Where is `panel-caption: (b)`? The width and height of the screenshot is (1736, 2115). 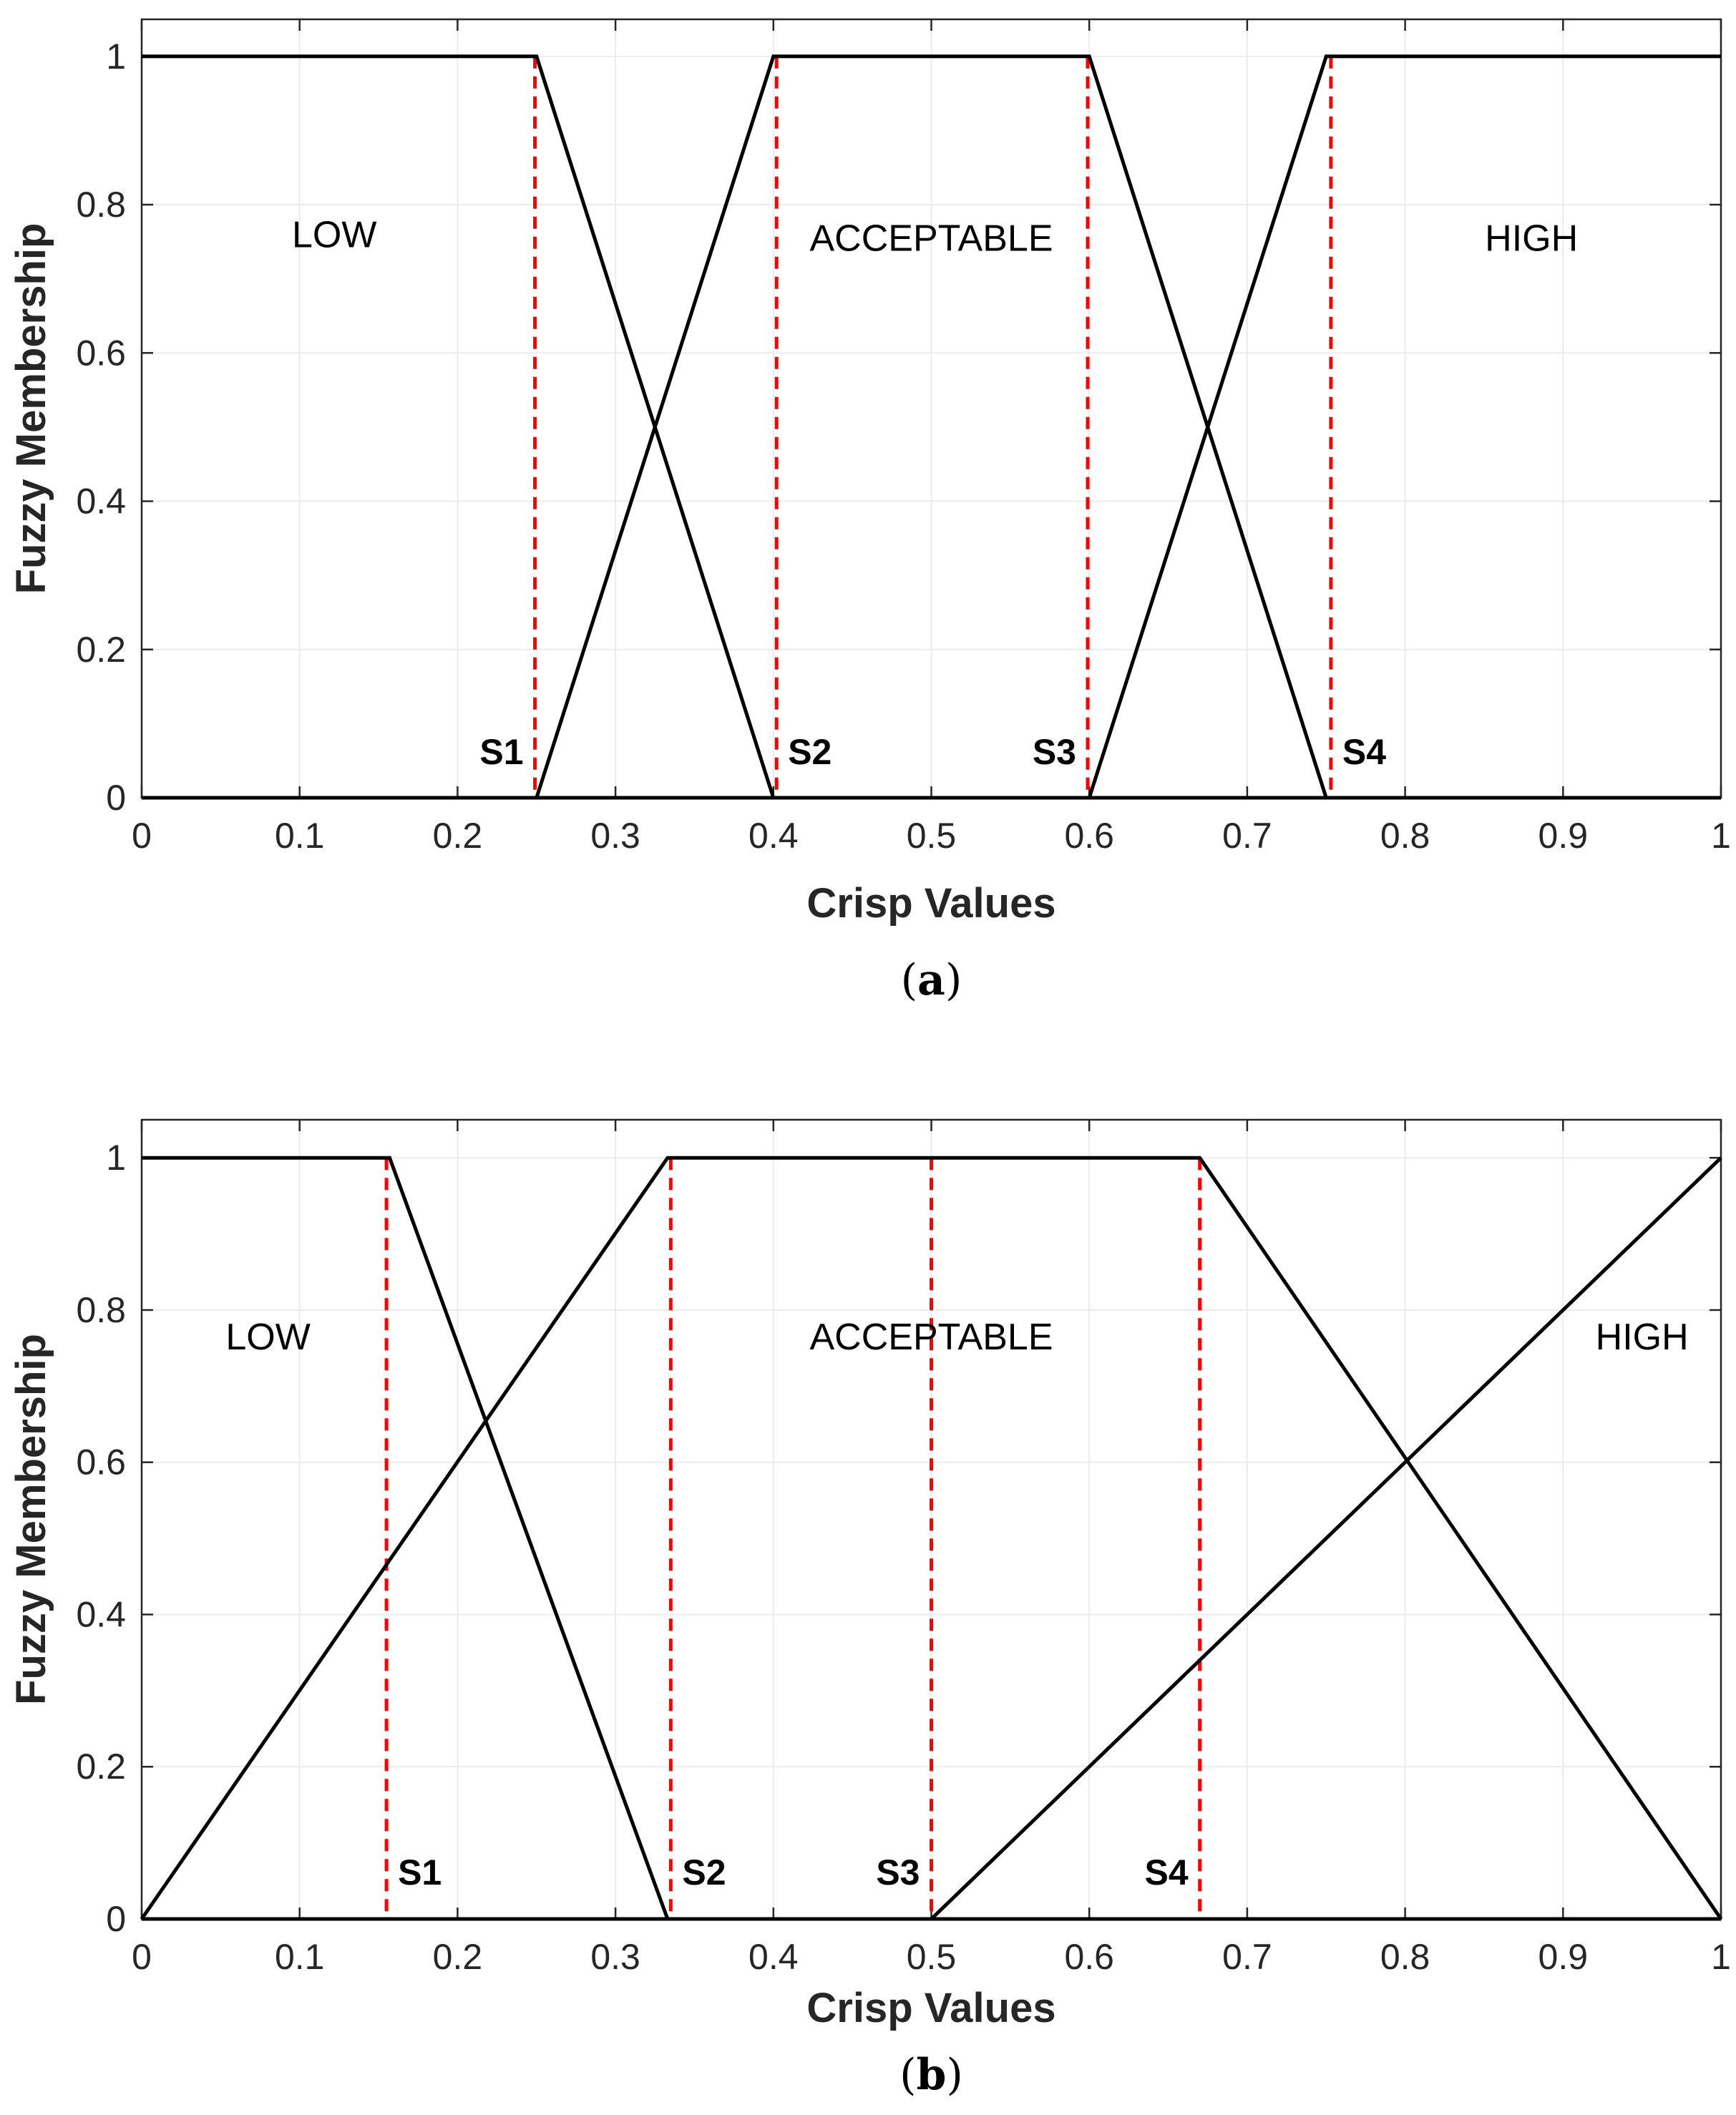 panel-caption: (b) is located at coordinates (931, 2075).